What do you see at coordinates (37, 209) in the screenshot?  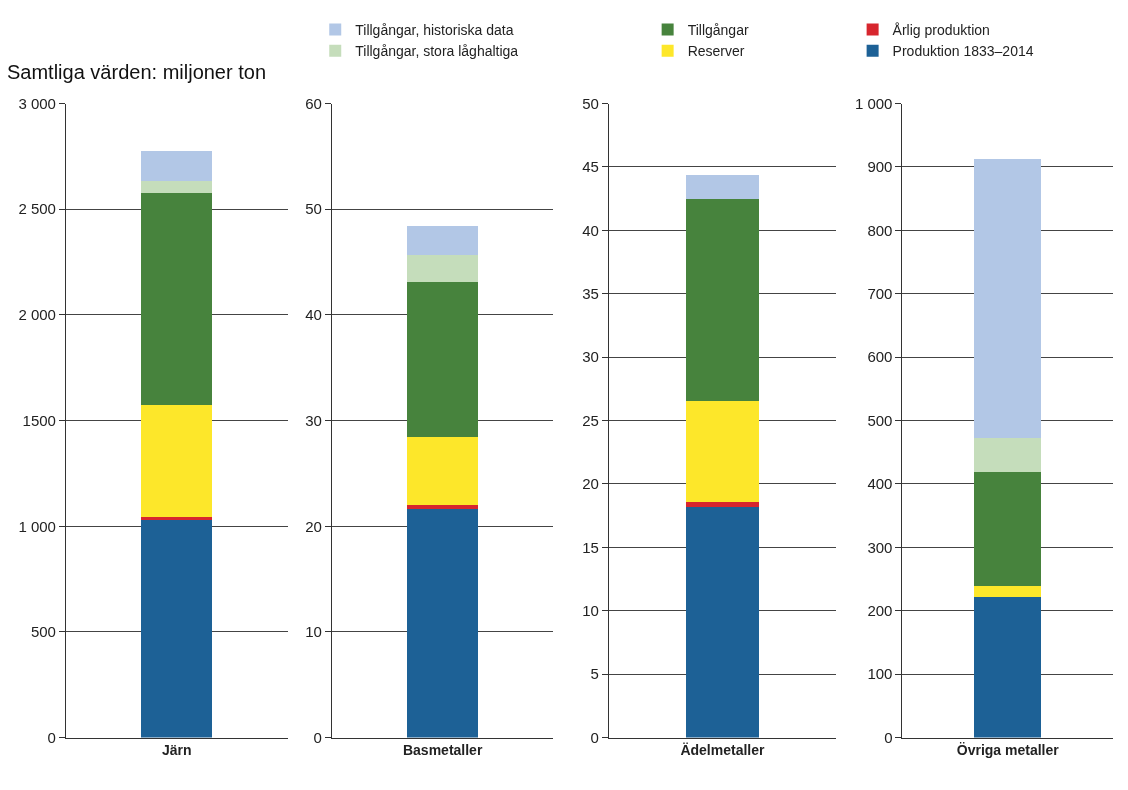 I see `y-tick-label: 2 500` at bounding box center [37, 209].